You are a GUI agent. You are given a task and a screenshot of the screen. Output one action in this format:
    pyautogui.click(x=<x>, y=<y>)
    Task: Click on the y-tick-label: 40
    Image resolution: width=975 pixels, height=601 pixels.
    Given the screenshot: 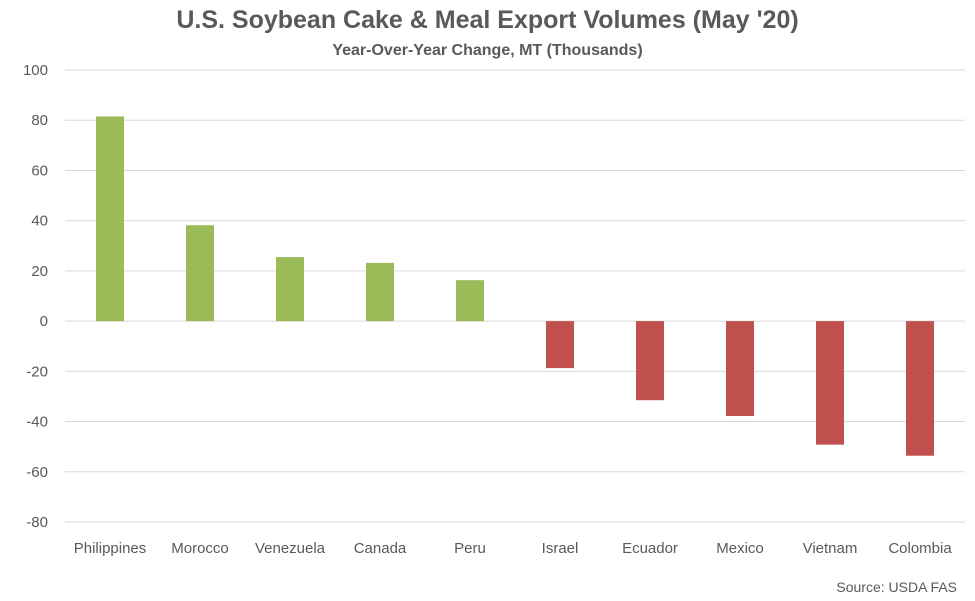 What is the action you would take?
    pyautogui.click(x=39, y=221)
    